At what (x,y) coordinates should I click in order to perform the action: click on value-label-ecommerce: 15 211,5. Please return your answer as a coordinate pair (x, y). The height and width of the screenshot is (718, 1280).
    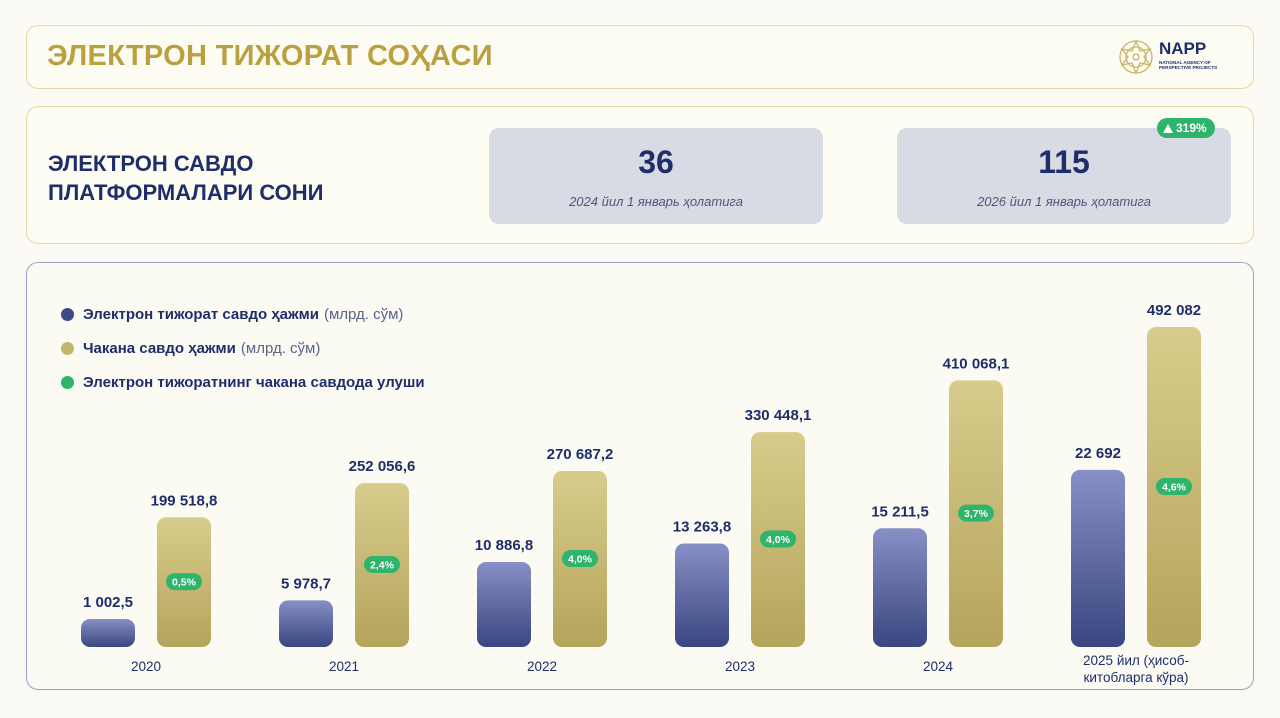
    Looking at the image, I should click on (900, 511).